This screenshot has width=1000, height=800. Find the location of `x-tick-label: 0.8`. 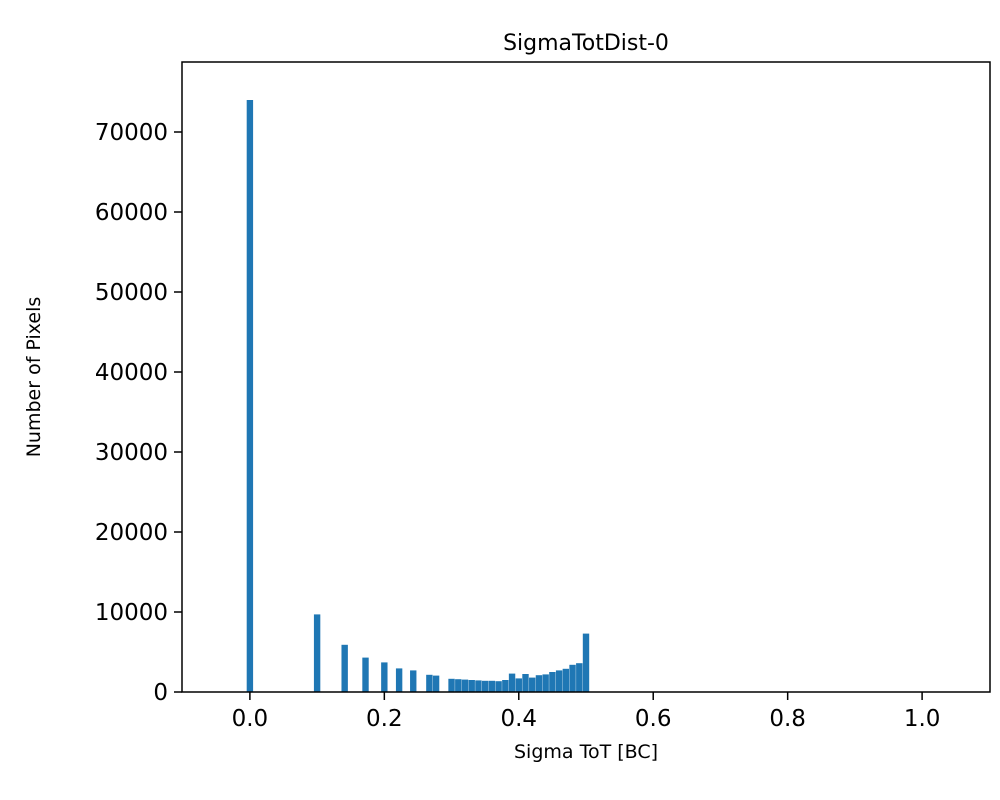

x-tick-label: 0.8 is located at coordinates (787, 719).